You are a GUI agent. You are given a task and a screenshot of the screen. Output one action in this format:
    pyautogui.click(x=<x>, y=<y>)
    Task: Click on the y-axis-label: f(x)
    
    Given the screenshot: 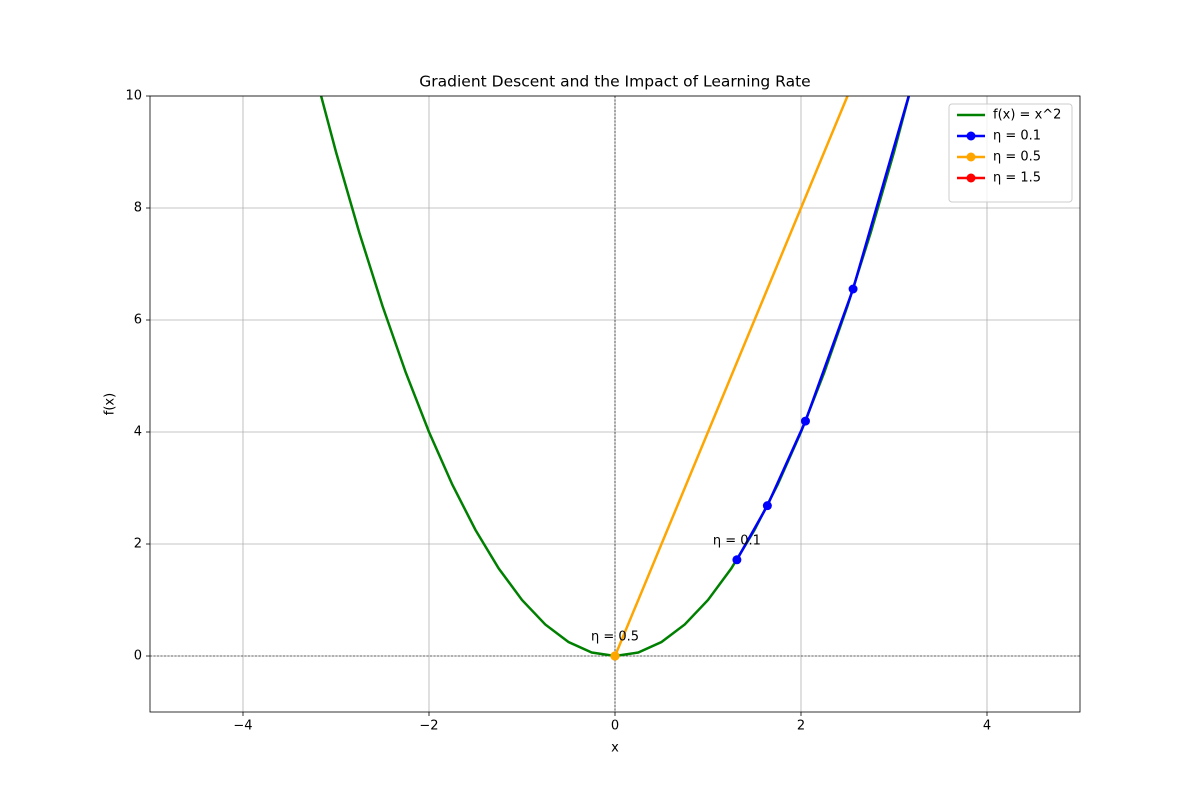 What is the action you would take?
    pyautogui.click(x=110, y=404)
    